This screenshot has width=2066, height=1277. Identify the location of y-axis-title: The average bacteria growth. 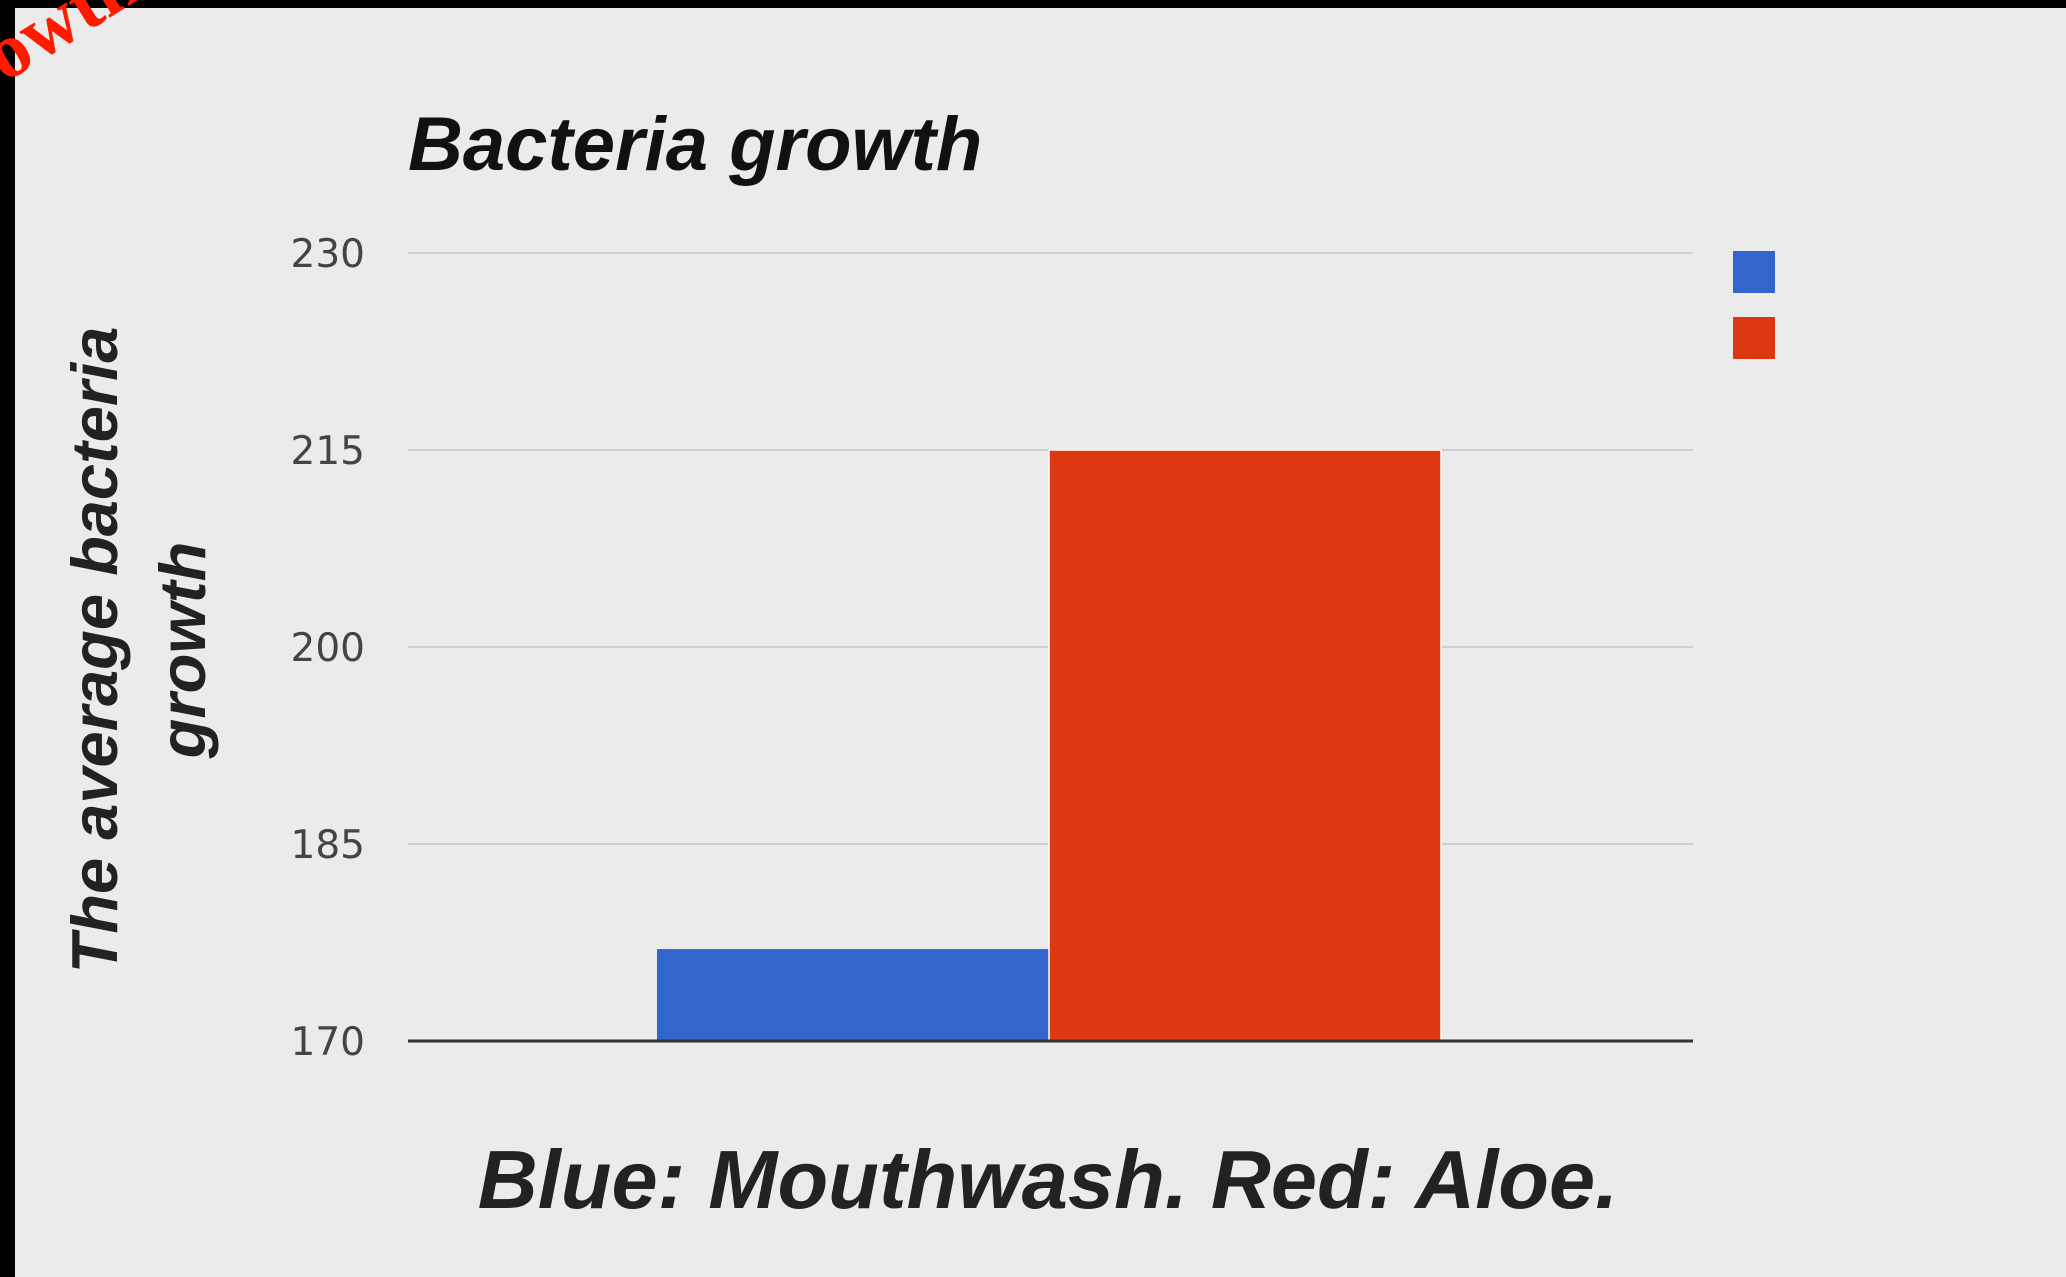
(138, 650).